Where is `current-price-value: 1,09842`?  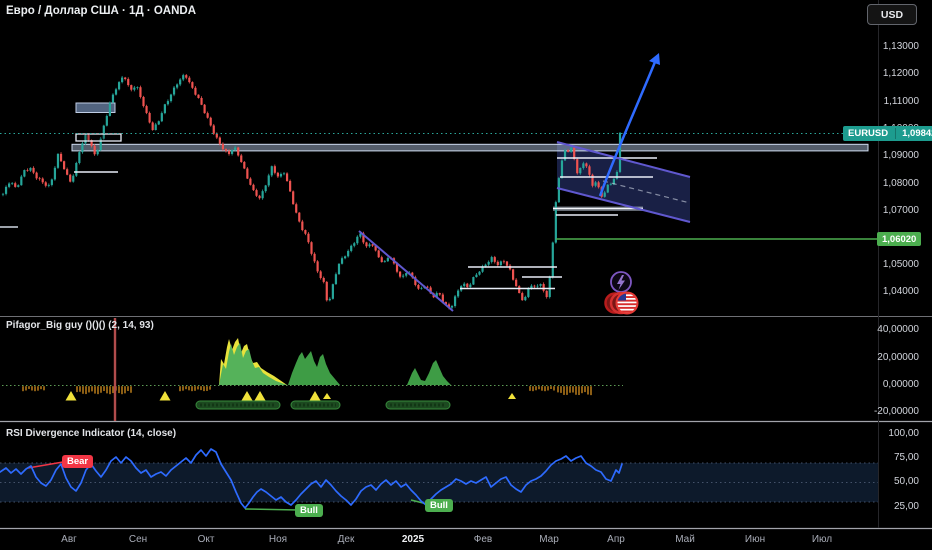
current-price-value: 1,09842 is located at coordinates (917, 133).